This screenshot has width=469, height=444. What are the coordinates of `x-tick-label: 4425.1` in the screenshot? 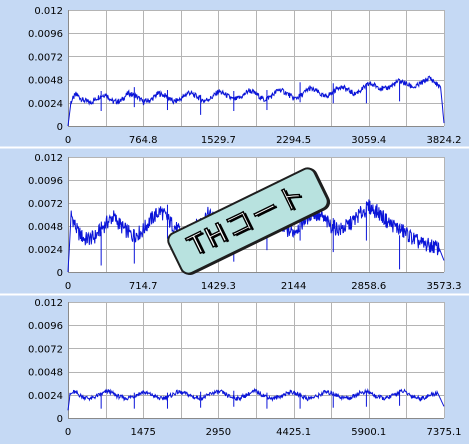 It's located at (293, 432).